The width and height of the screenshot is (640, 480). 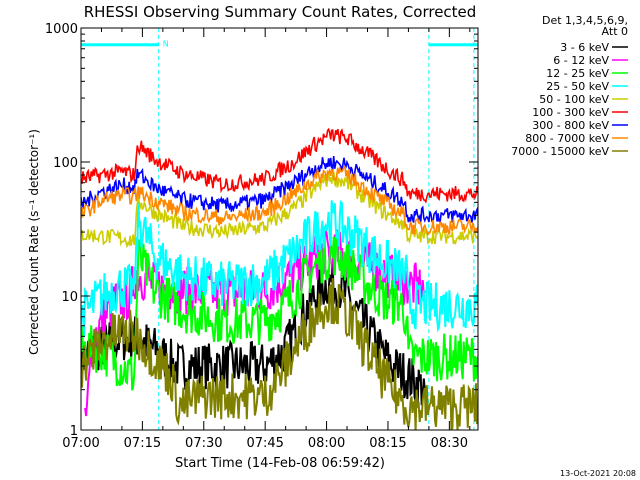 I want to click on x-tick-label: 07:15, so click(x=142, y=443).